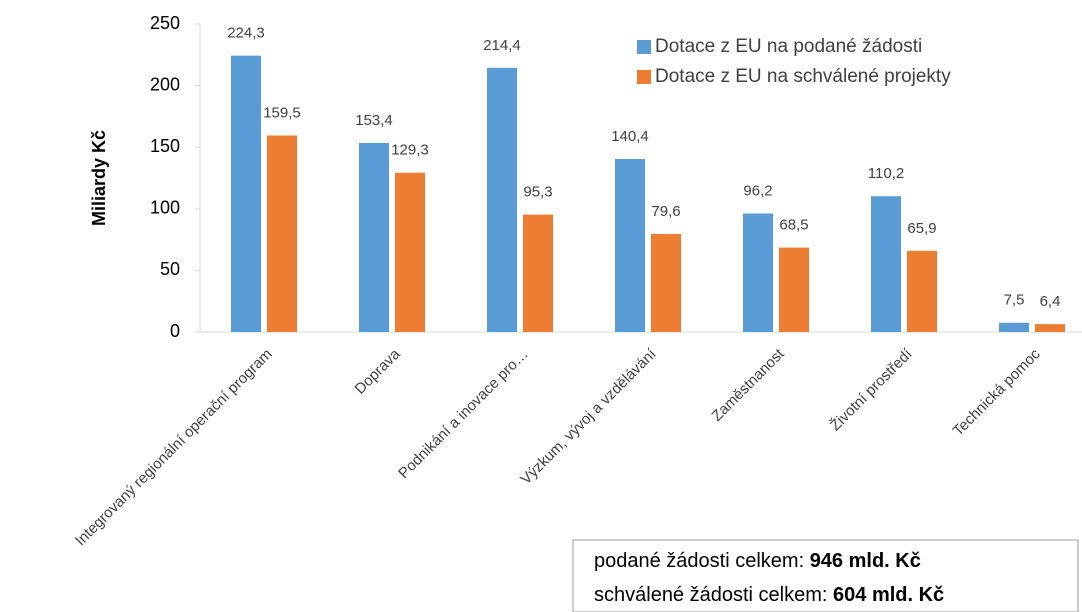 This screenshot has height=612, width=1082. Describe the element at coordinates (888, 595) in the screenshot. I see `annotation-bold: 604 mld. Kč` at that location.